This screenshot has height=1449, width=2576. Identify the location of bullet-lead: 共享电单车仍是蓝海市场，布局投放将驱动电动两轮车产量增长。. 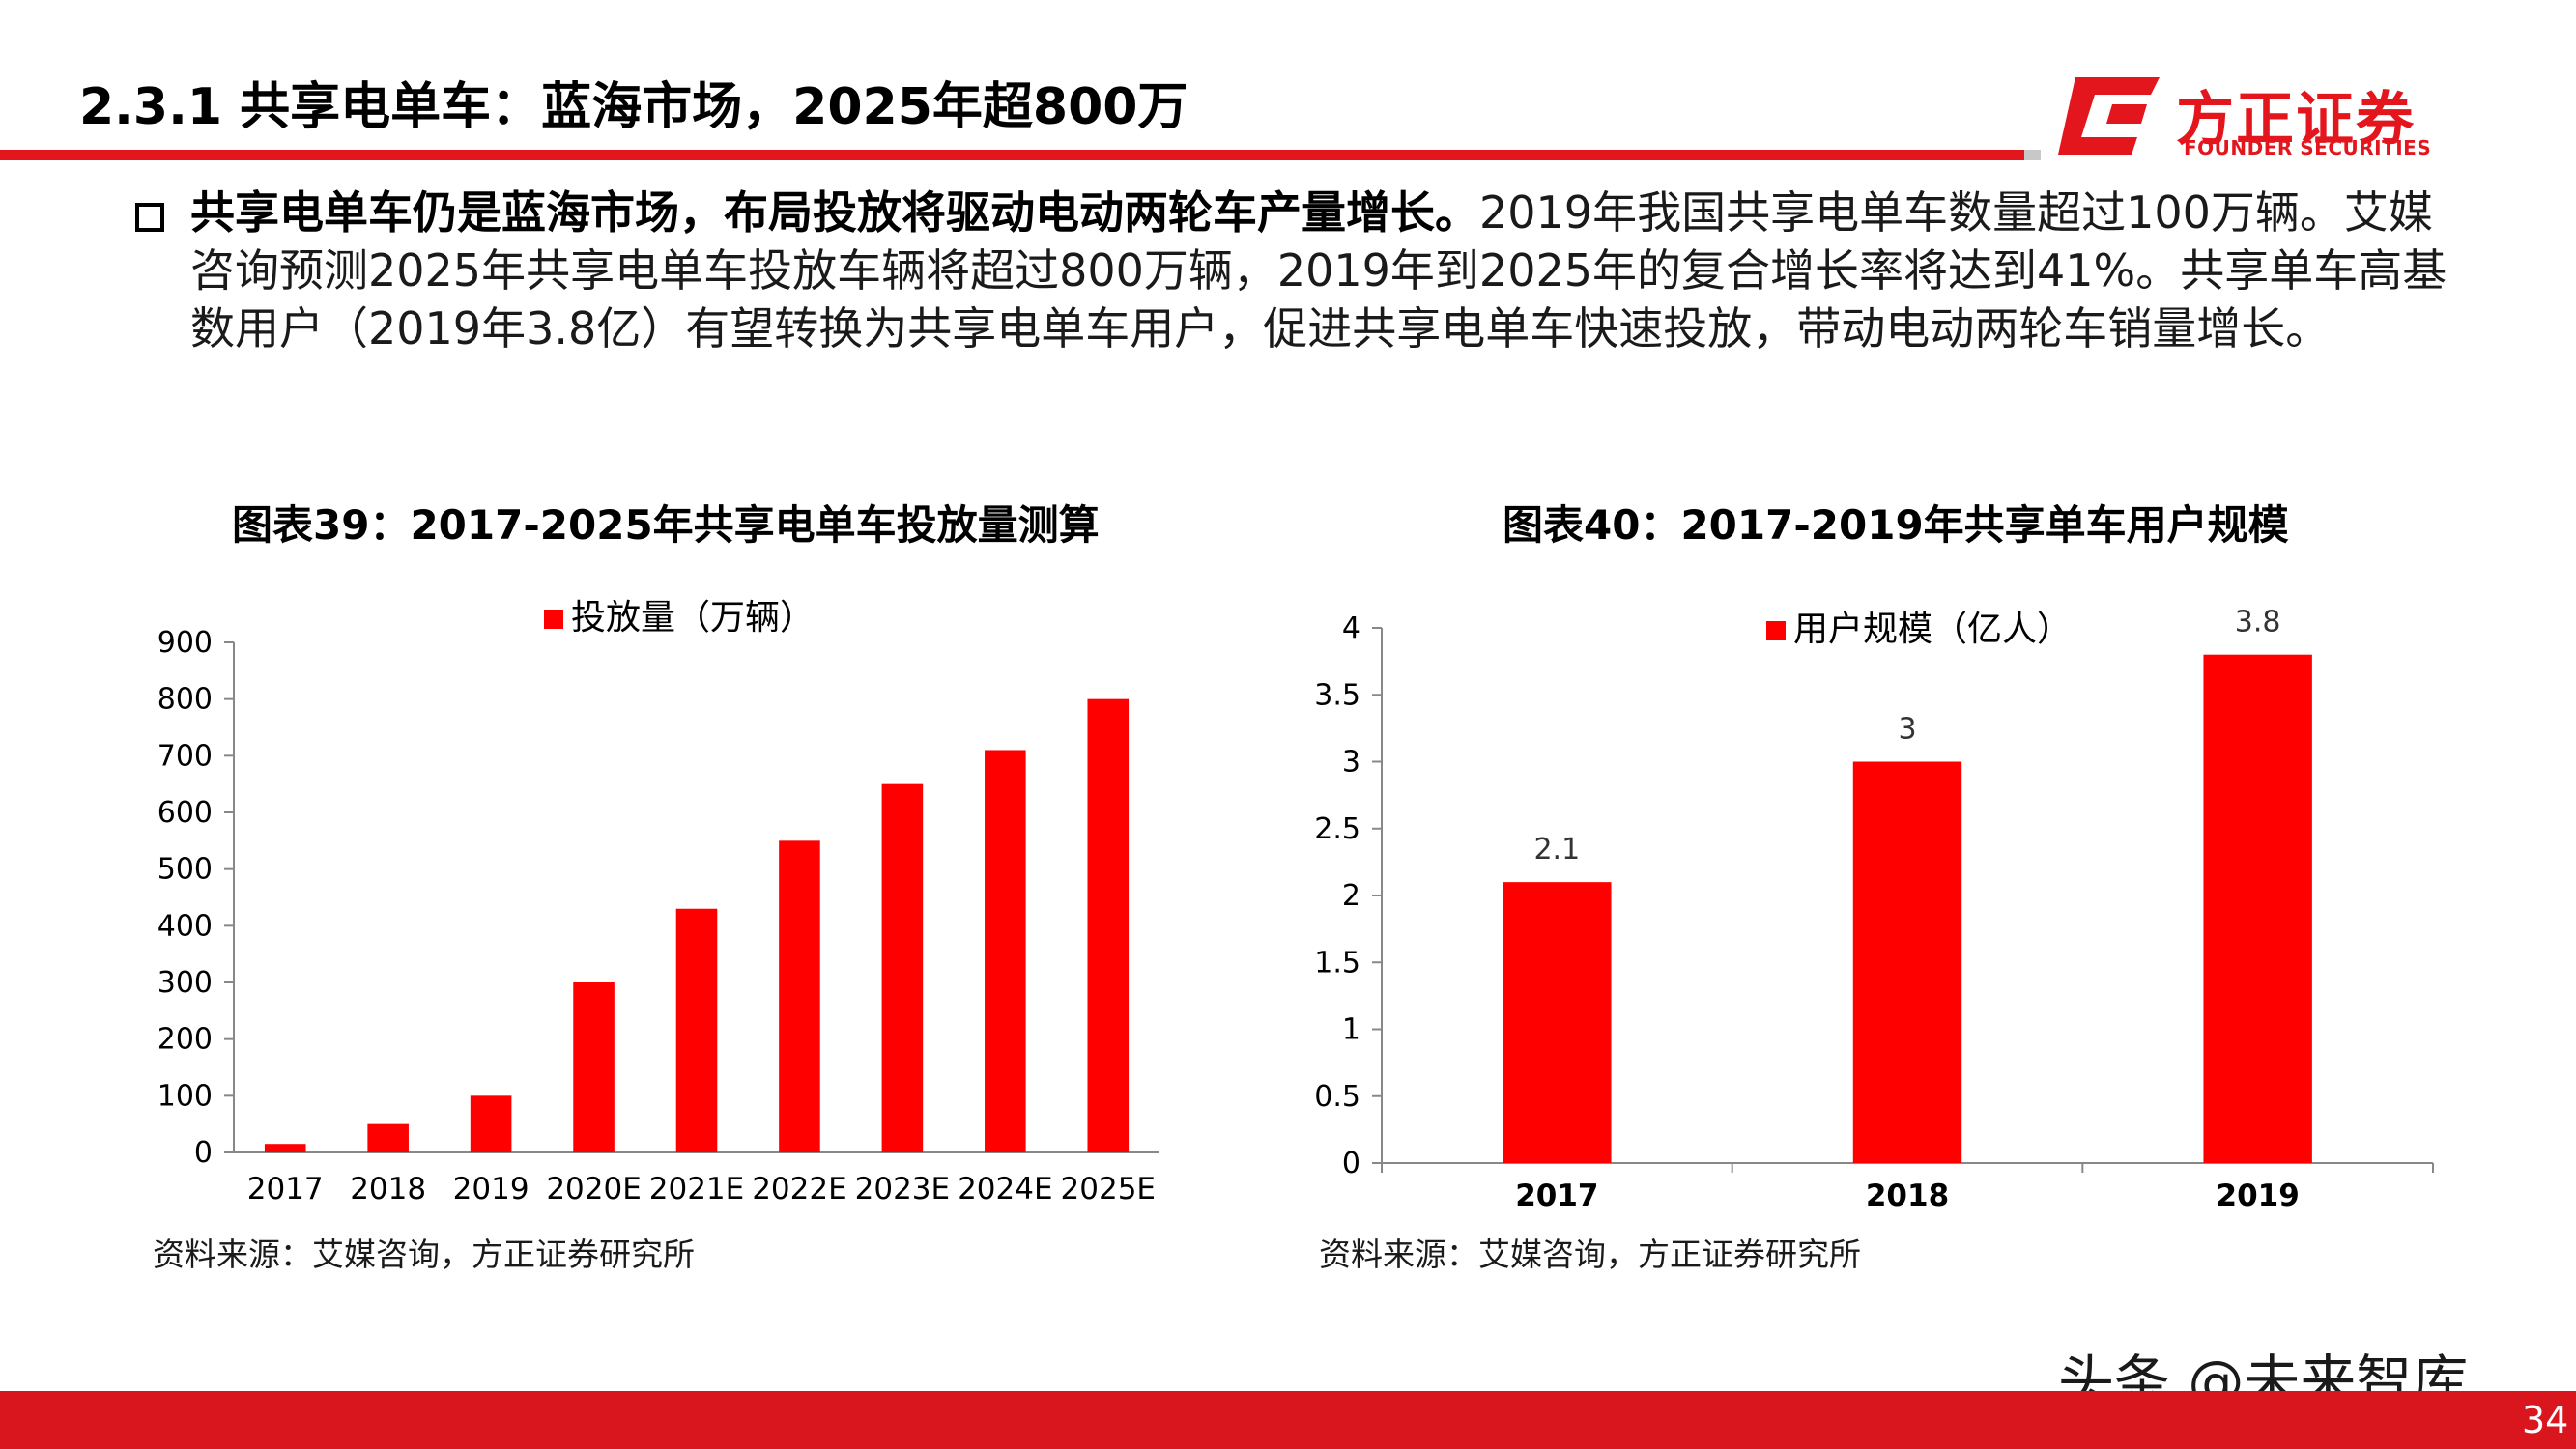
(835, 212).